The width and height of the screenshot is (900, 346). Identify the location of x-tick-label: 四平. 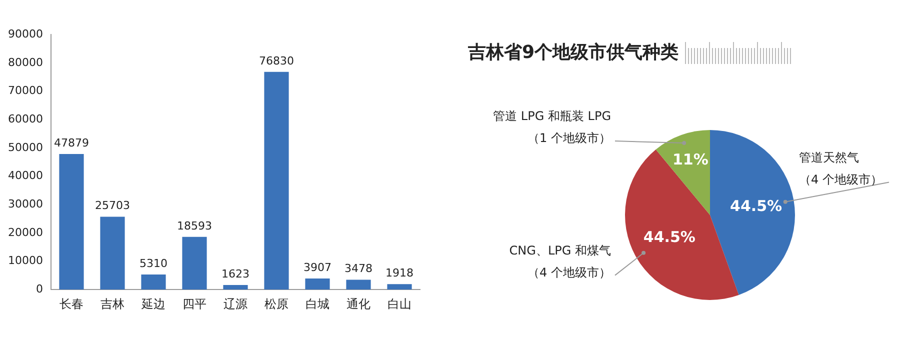
(194, 303).